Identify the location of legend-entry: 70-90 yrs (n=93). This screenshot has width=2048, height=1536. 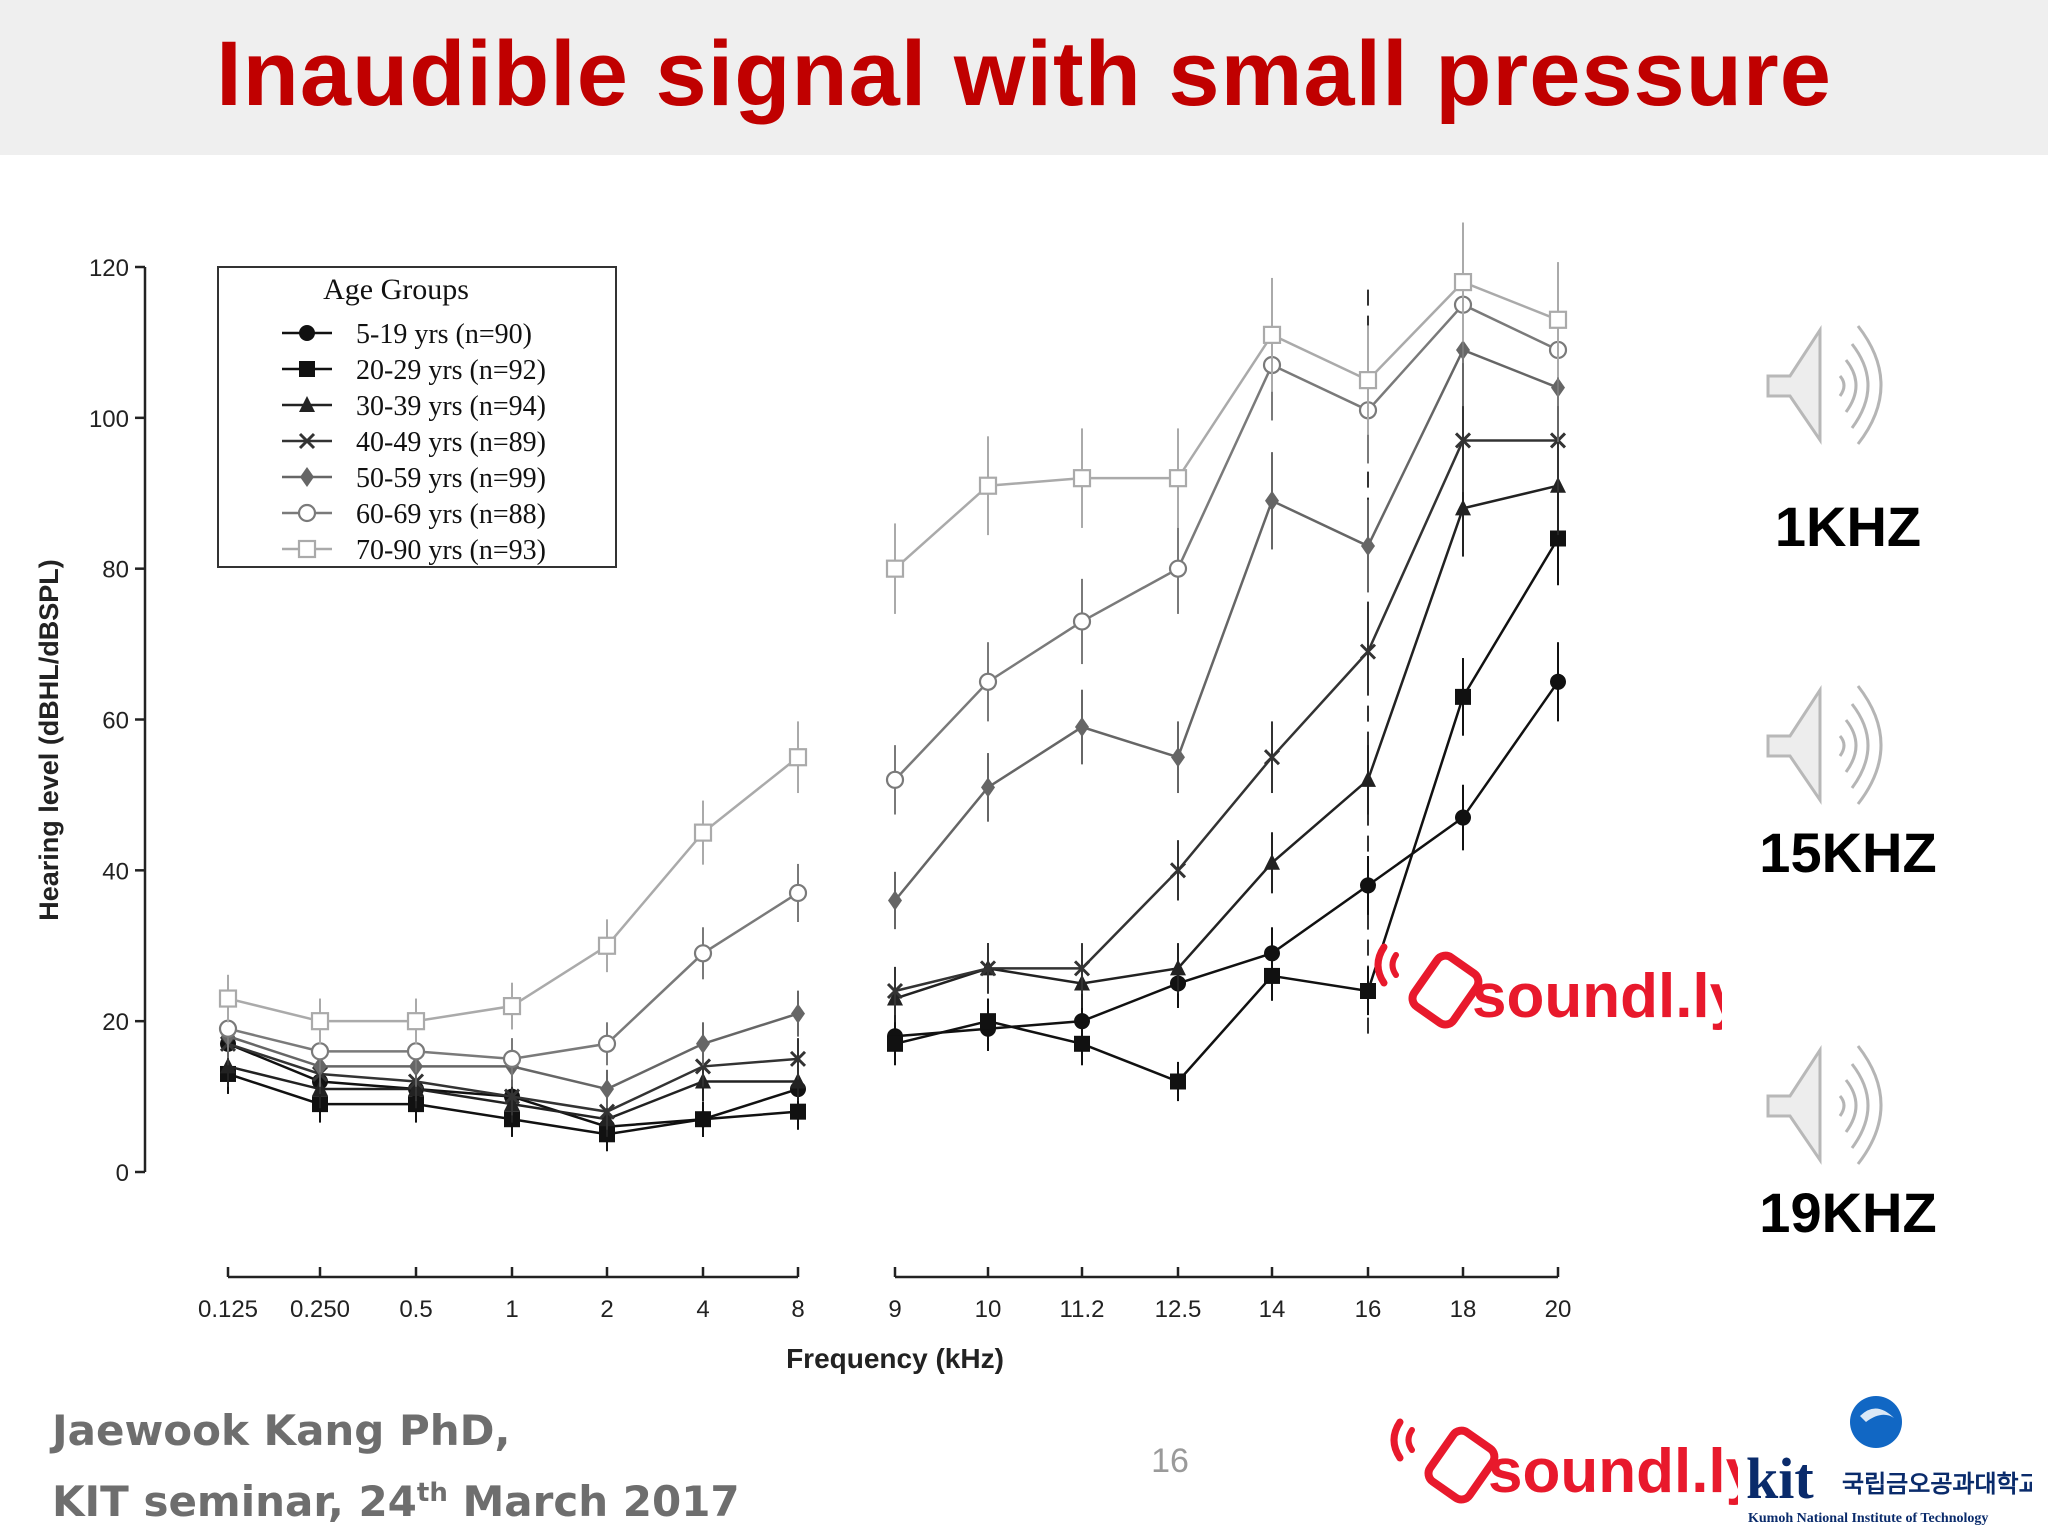
(414, 550).